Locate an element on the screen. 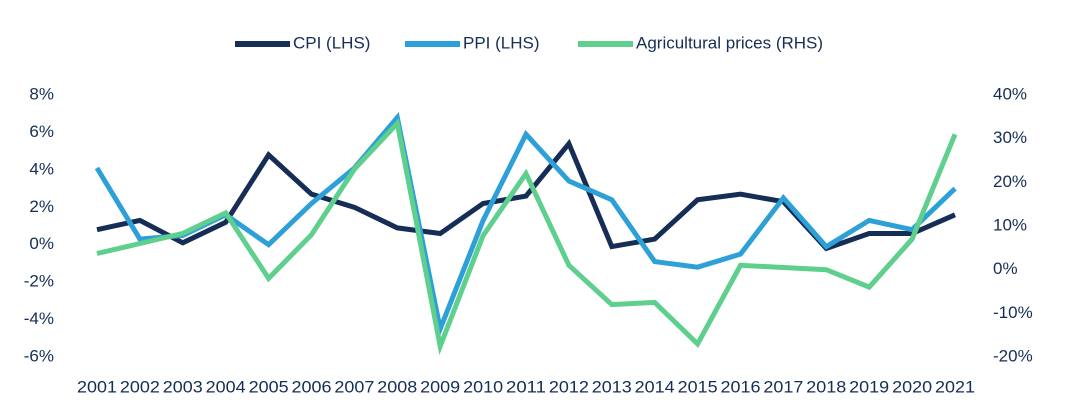 This screenshot has width=1079, height=418. legend-label: Agricultural prices (RHS) is located at coordinates (729, 42).